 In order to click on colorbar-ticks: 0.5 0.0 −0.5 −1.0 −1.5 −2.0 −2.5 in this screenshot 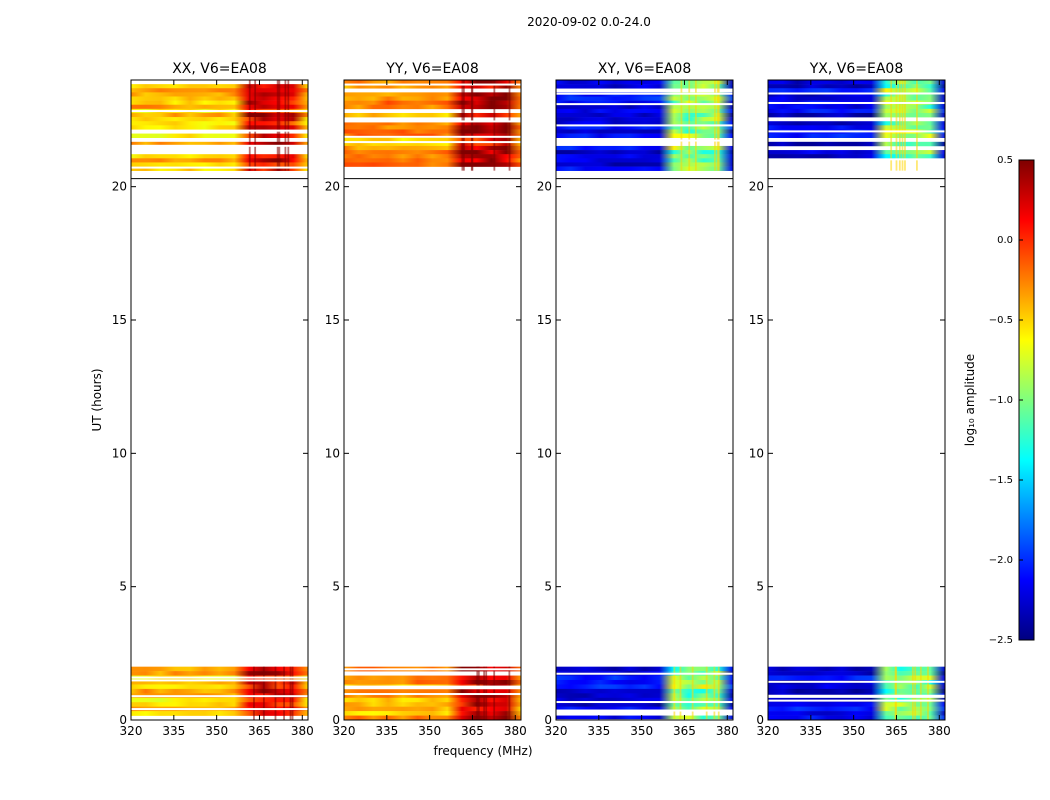, I will do `click(1006, 400)`.